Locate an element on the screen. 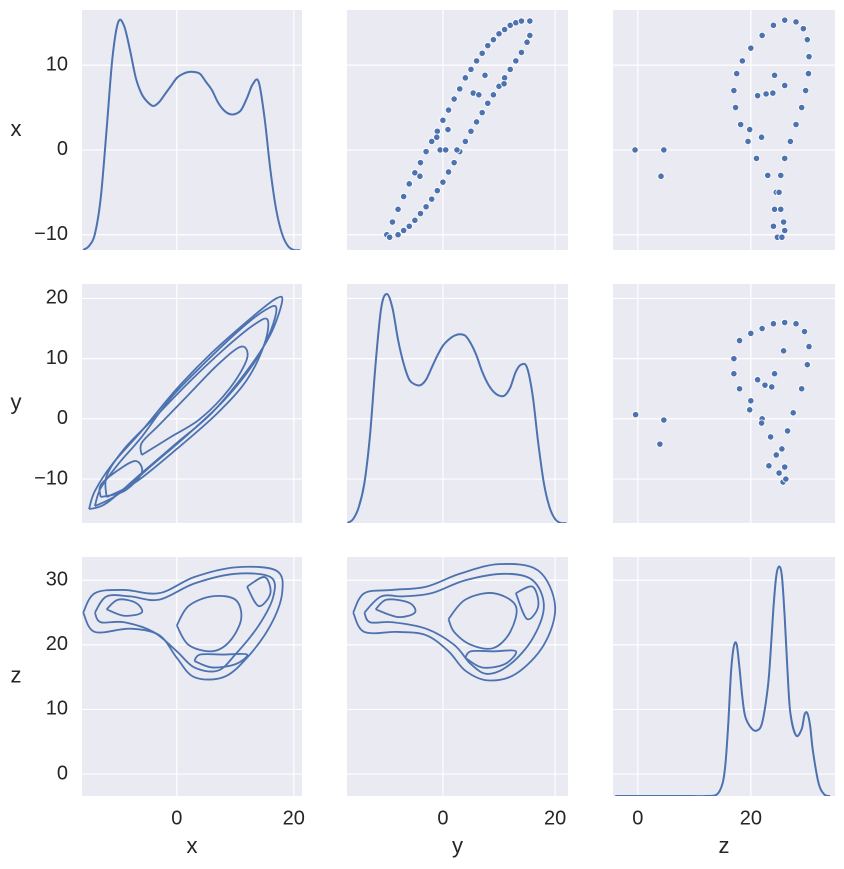 The image size is (844, 869). x-axis-label: z is located at coordinates (724, 845).